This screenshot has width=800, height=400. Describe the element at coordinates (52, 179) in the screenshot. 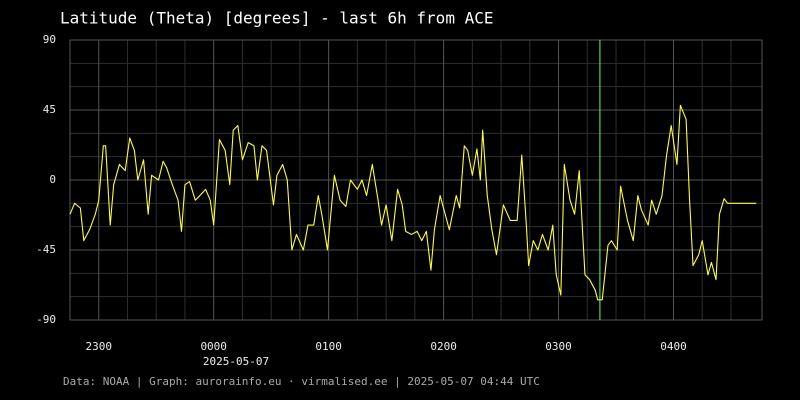

I see `y-tick-label: 0` at that location.